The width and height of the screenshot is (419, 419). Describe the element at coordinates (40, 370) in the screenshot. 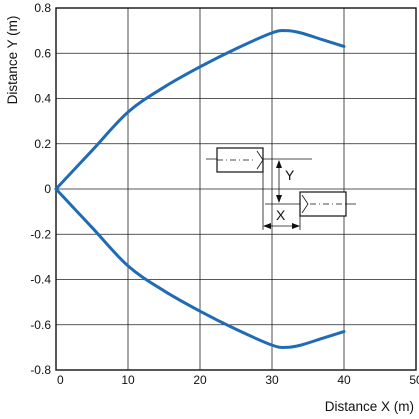

I see `y-tick-label: -0.8` at that location.